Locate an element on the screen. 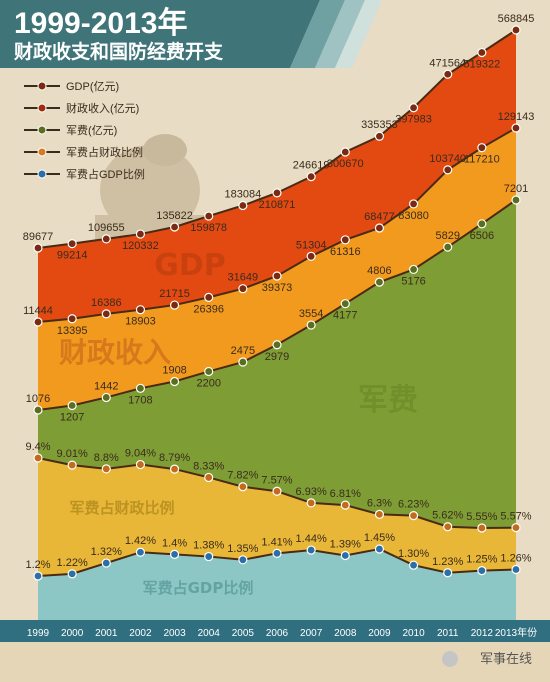 This screenshot has height=682, width=550. data-label: 1908 is located at coordinates (174, 370).